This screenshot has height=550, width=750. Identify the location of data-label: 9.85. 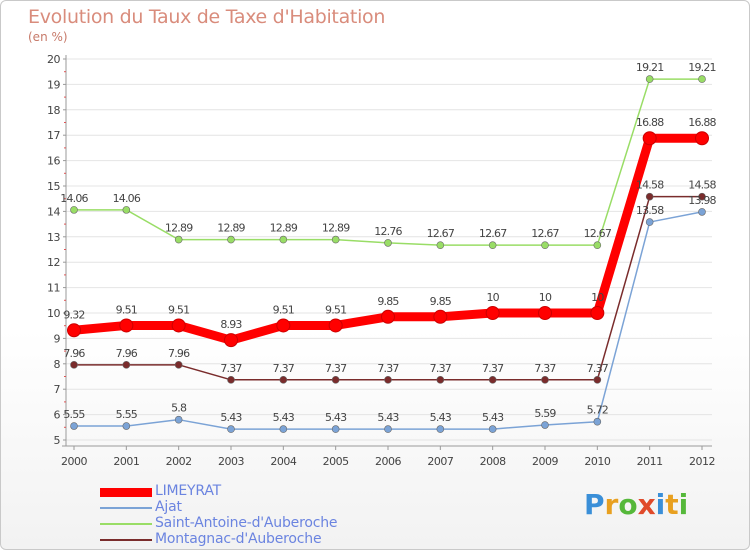
(441, 301).